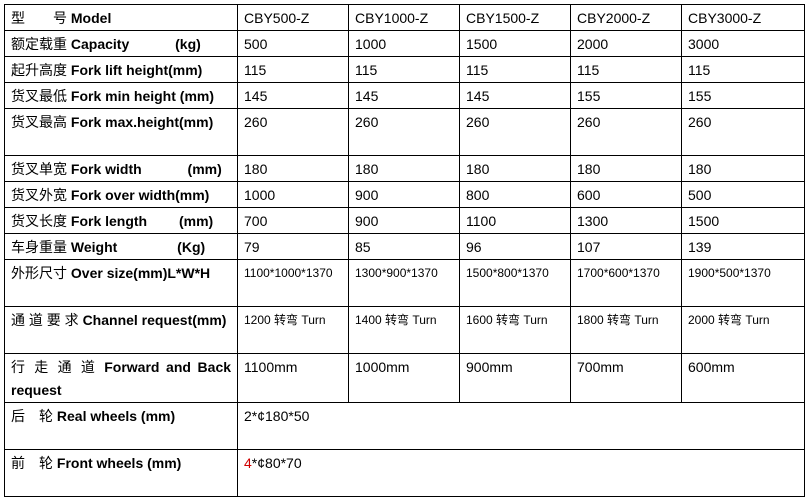 Image resolution: width=807 pixels, height=497 pixels. What do you see at coordinates (626, 246) in the screenshot?
I see `spec-value: 107` at bounding box center [626, 246].